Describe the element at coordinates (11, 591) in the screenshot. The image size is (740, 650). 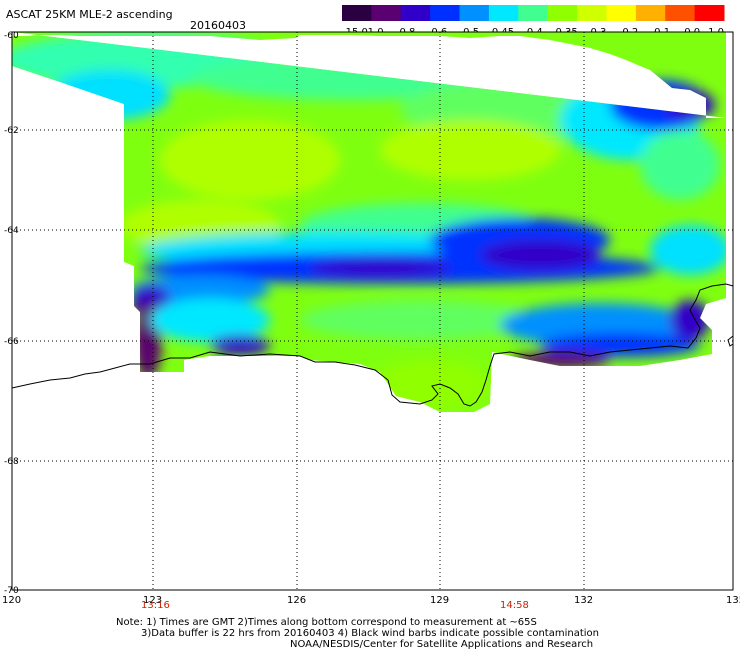
I see `latitude-label: -70` at that location.